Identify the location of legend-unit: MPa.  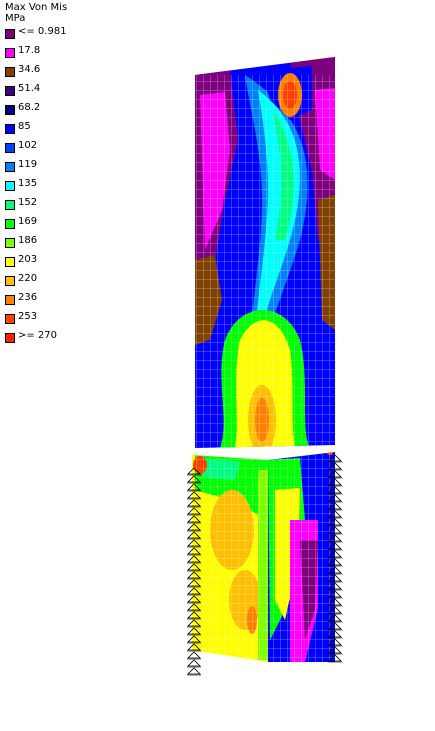
(15, 18).